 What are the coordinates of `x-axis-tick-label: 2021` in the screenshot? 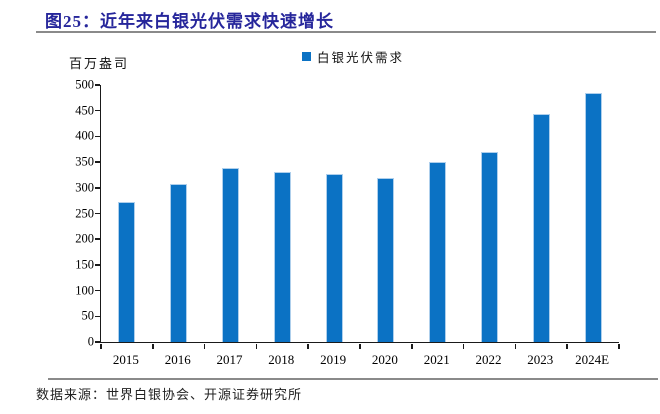 It's located at (436, 359).